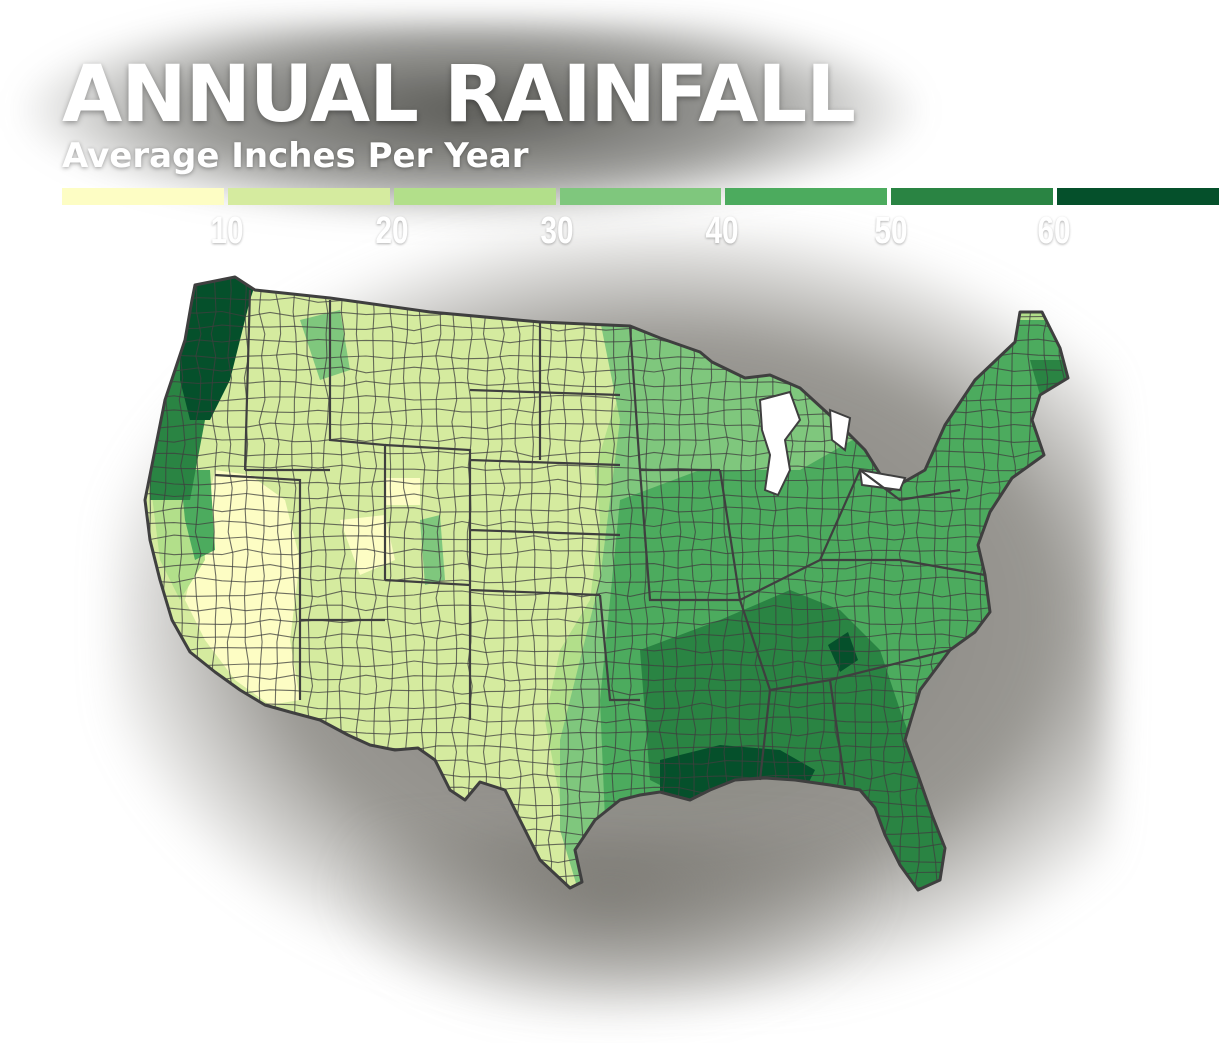 This screenshot has height=1043, width=1219. Describe the element at coordinates (459, 95) in the screenshot. I see `page-title: ANNUAL RAINFALL` at that location.